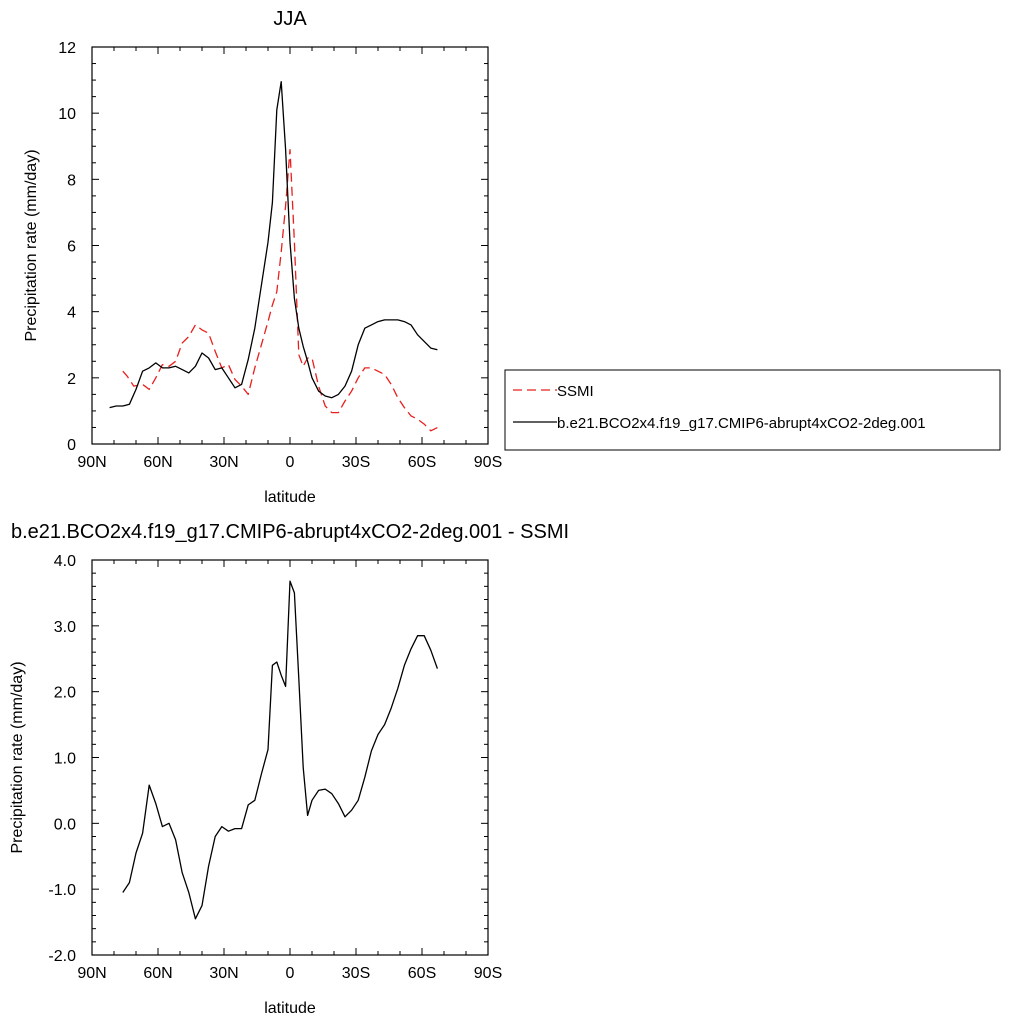 The height and width of the screenshot is (1024, 1024). I want to click on y-tick-label: 6, so click(71, 247).